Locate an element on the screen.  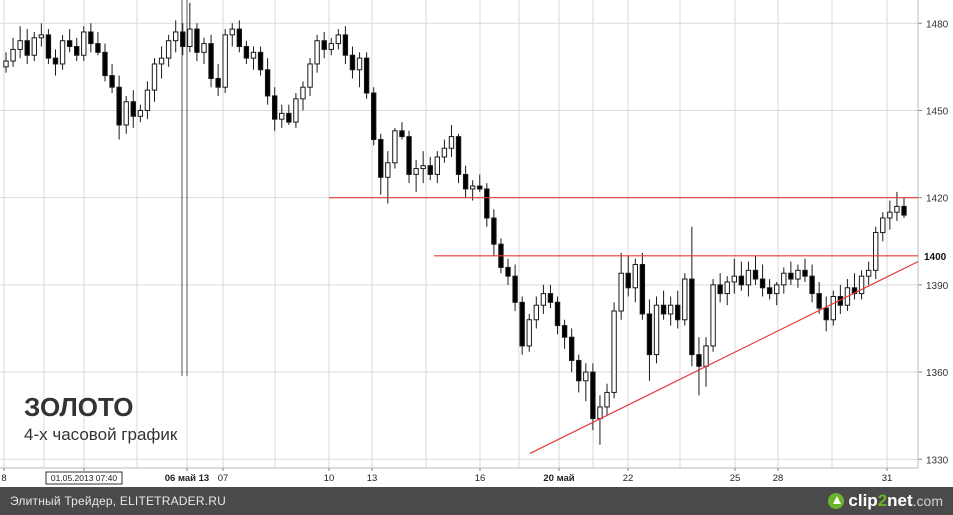
cursor-date-box is located at coordinates (84, 478).